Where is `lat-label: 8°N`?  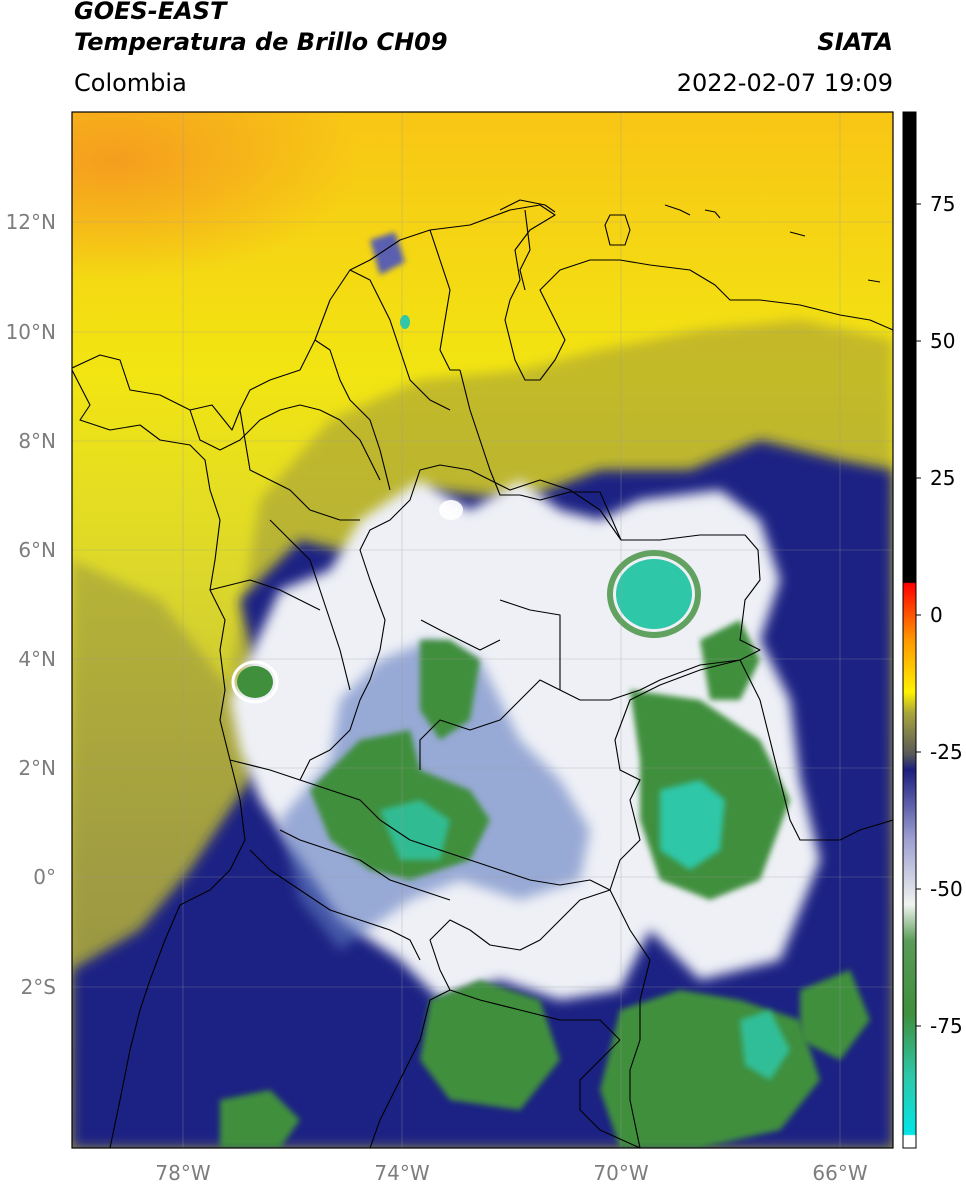 lat-label: 8°N is located at coordinates (37, 441).